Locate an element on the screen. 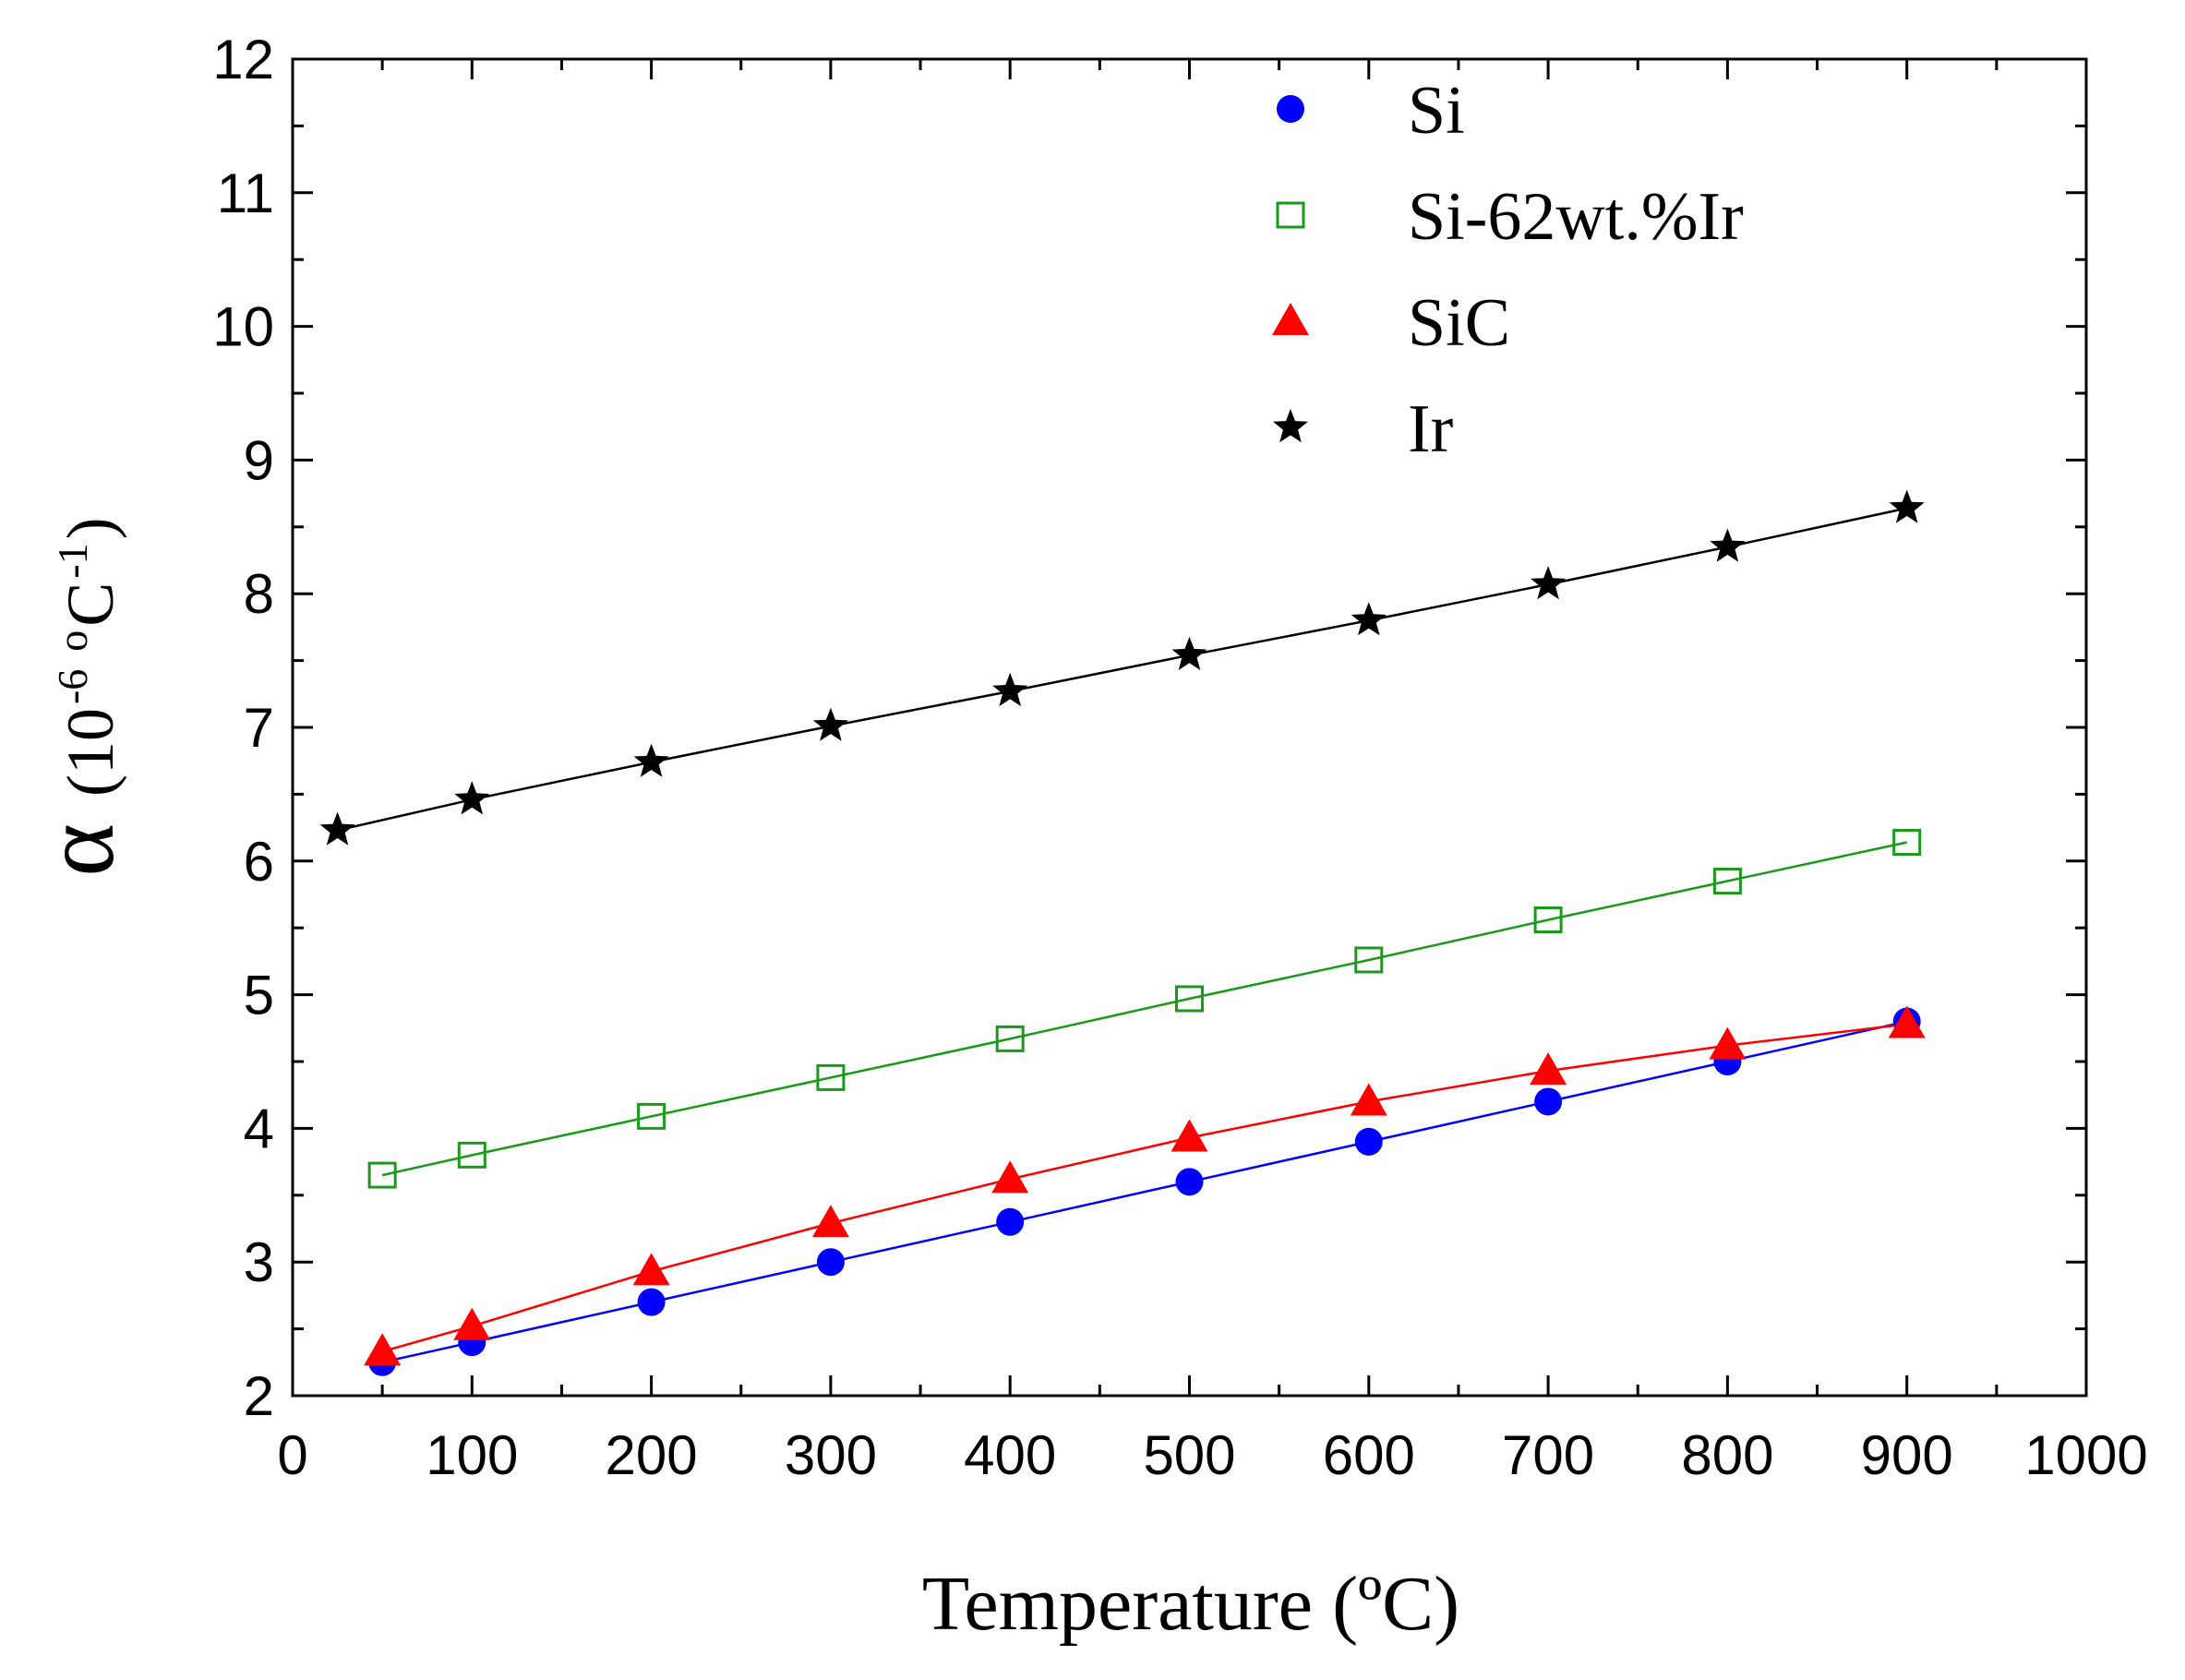  legend-marker-si is located at coordinates (1290, 109).